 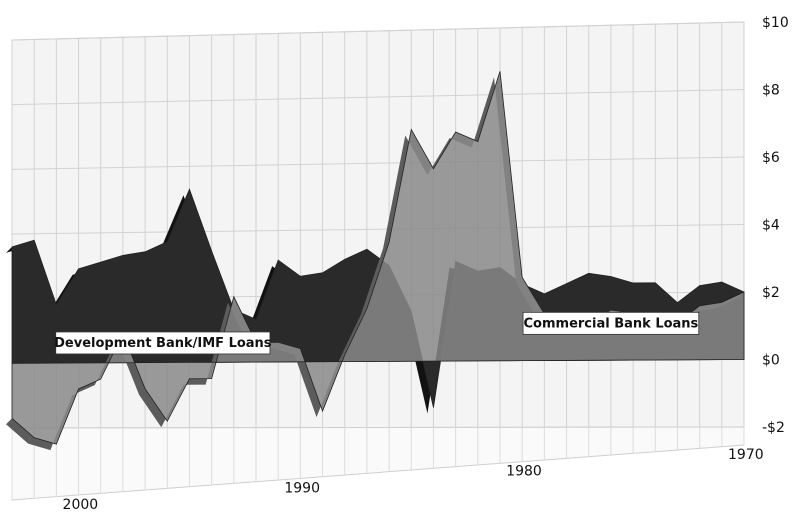 I want to click on y-tick-label: $4, so click(x=771, y=226).